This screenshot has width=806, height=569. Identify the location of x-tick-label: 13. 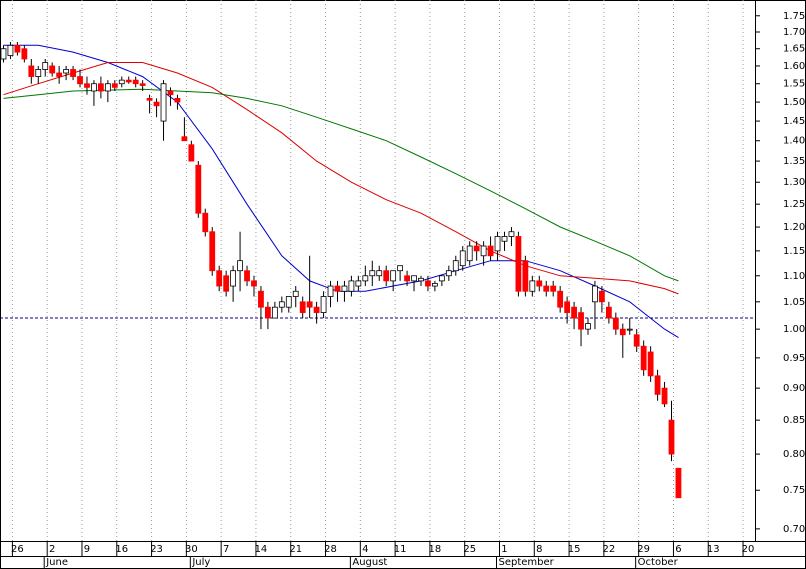
(713, 549).